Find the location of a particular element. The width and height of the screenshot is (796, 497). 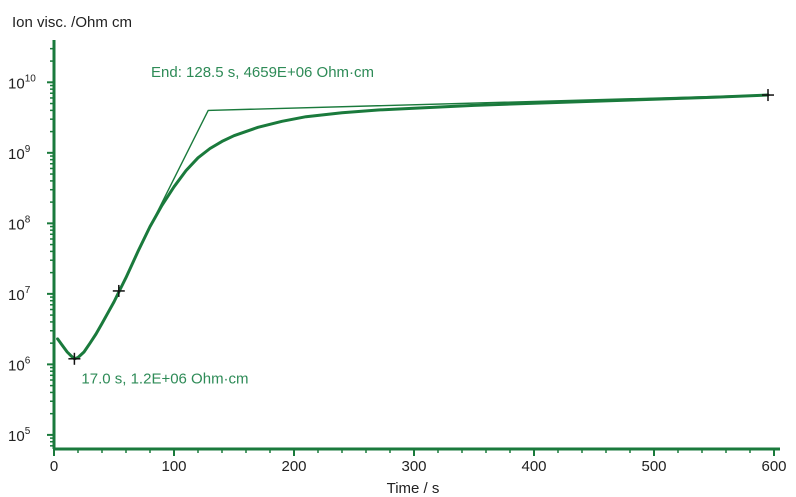

x-tick-label: 200 is located at coordinates (293, 466).